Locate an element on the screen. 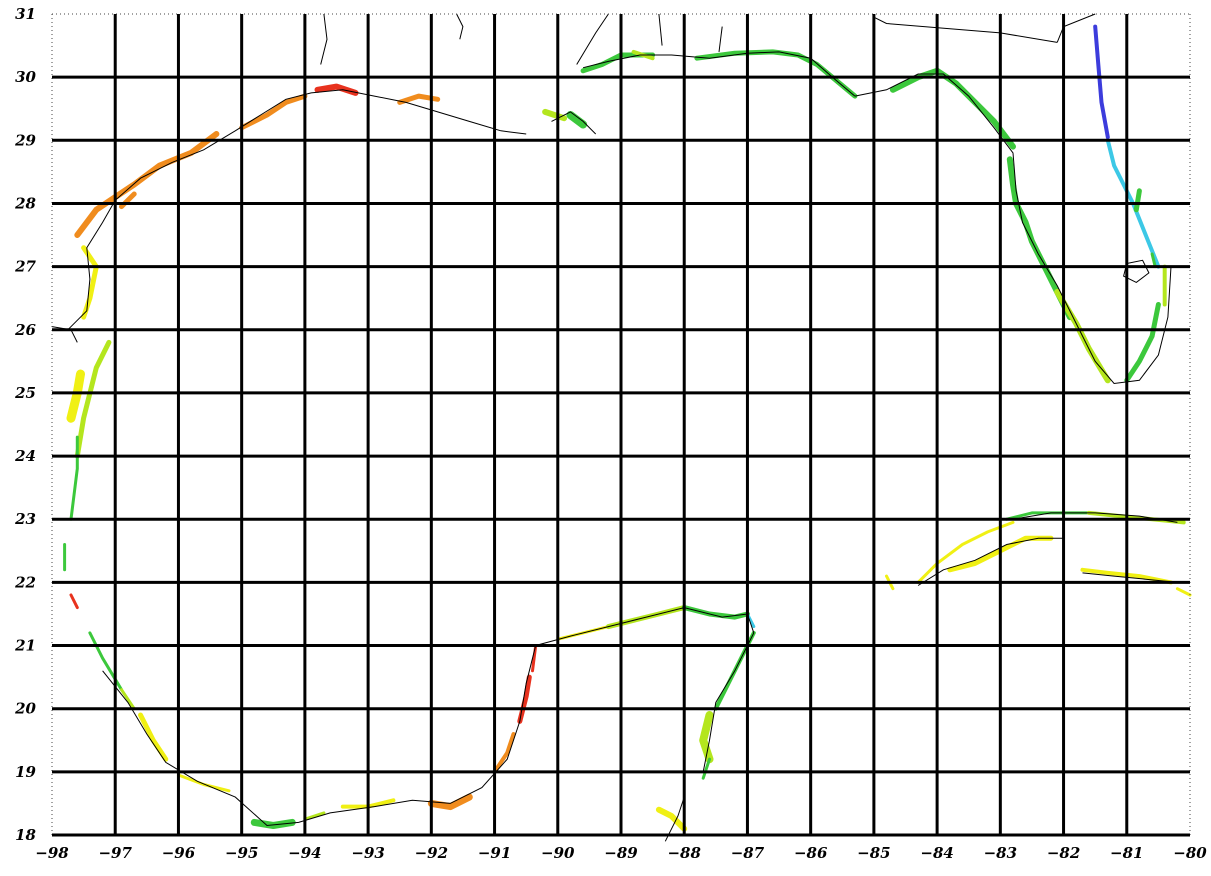 Image resolution: width=1211 pixels, height=876 pixels. lon-tick-label: −92 is located at coordinates (431, 853).